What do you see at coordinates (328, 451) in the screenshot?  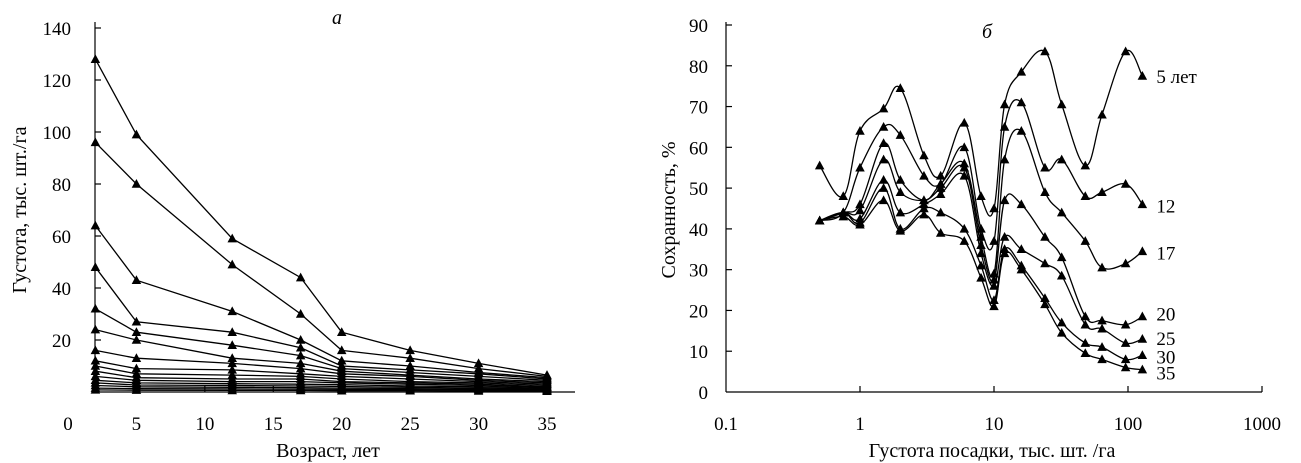 I see `chart-a-x-axis-label: Возраст, лет` at bounding box center [328, 451].